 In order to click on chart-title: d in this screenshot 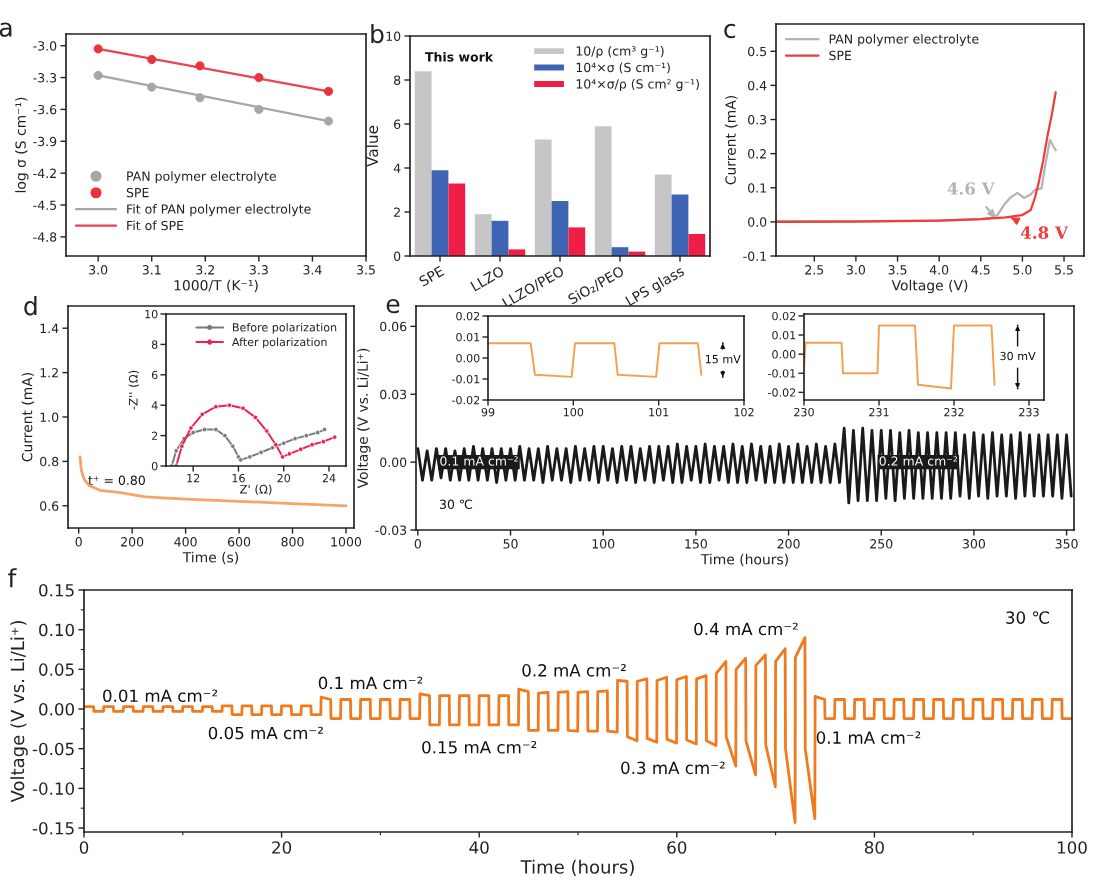, I will do `click(30, 306)`.